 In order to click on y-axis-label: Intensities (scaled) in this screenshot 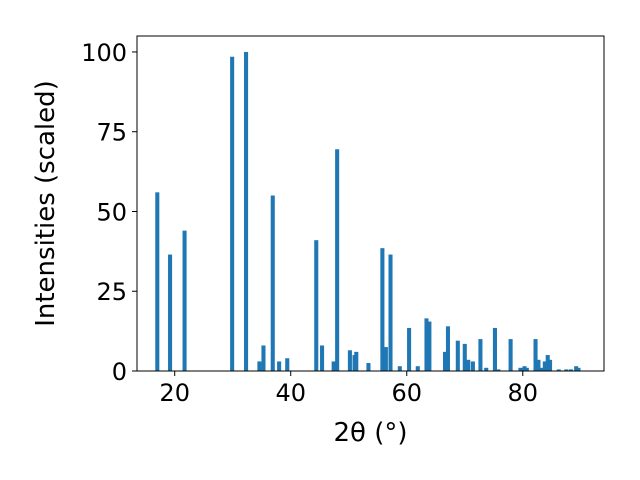, I will do `click(46, 203)`.